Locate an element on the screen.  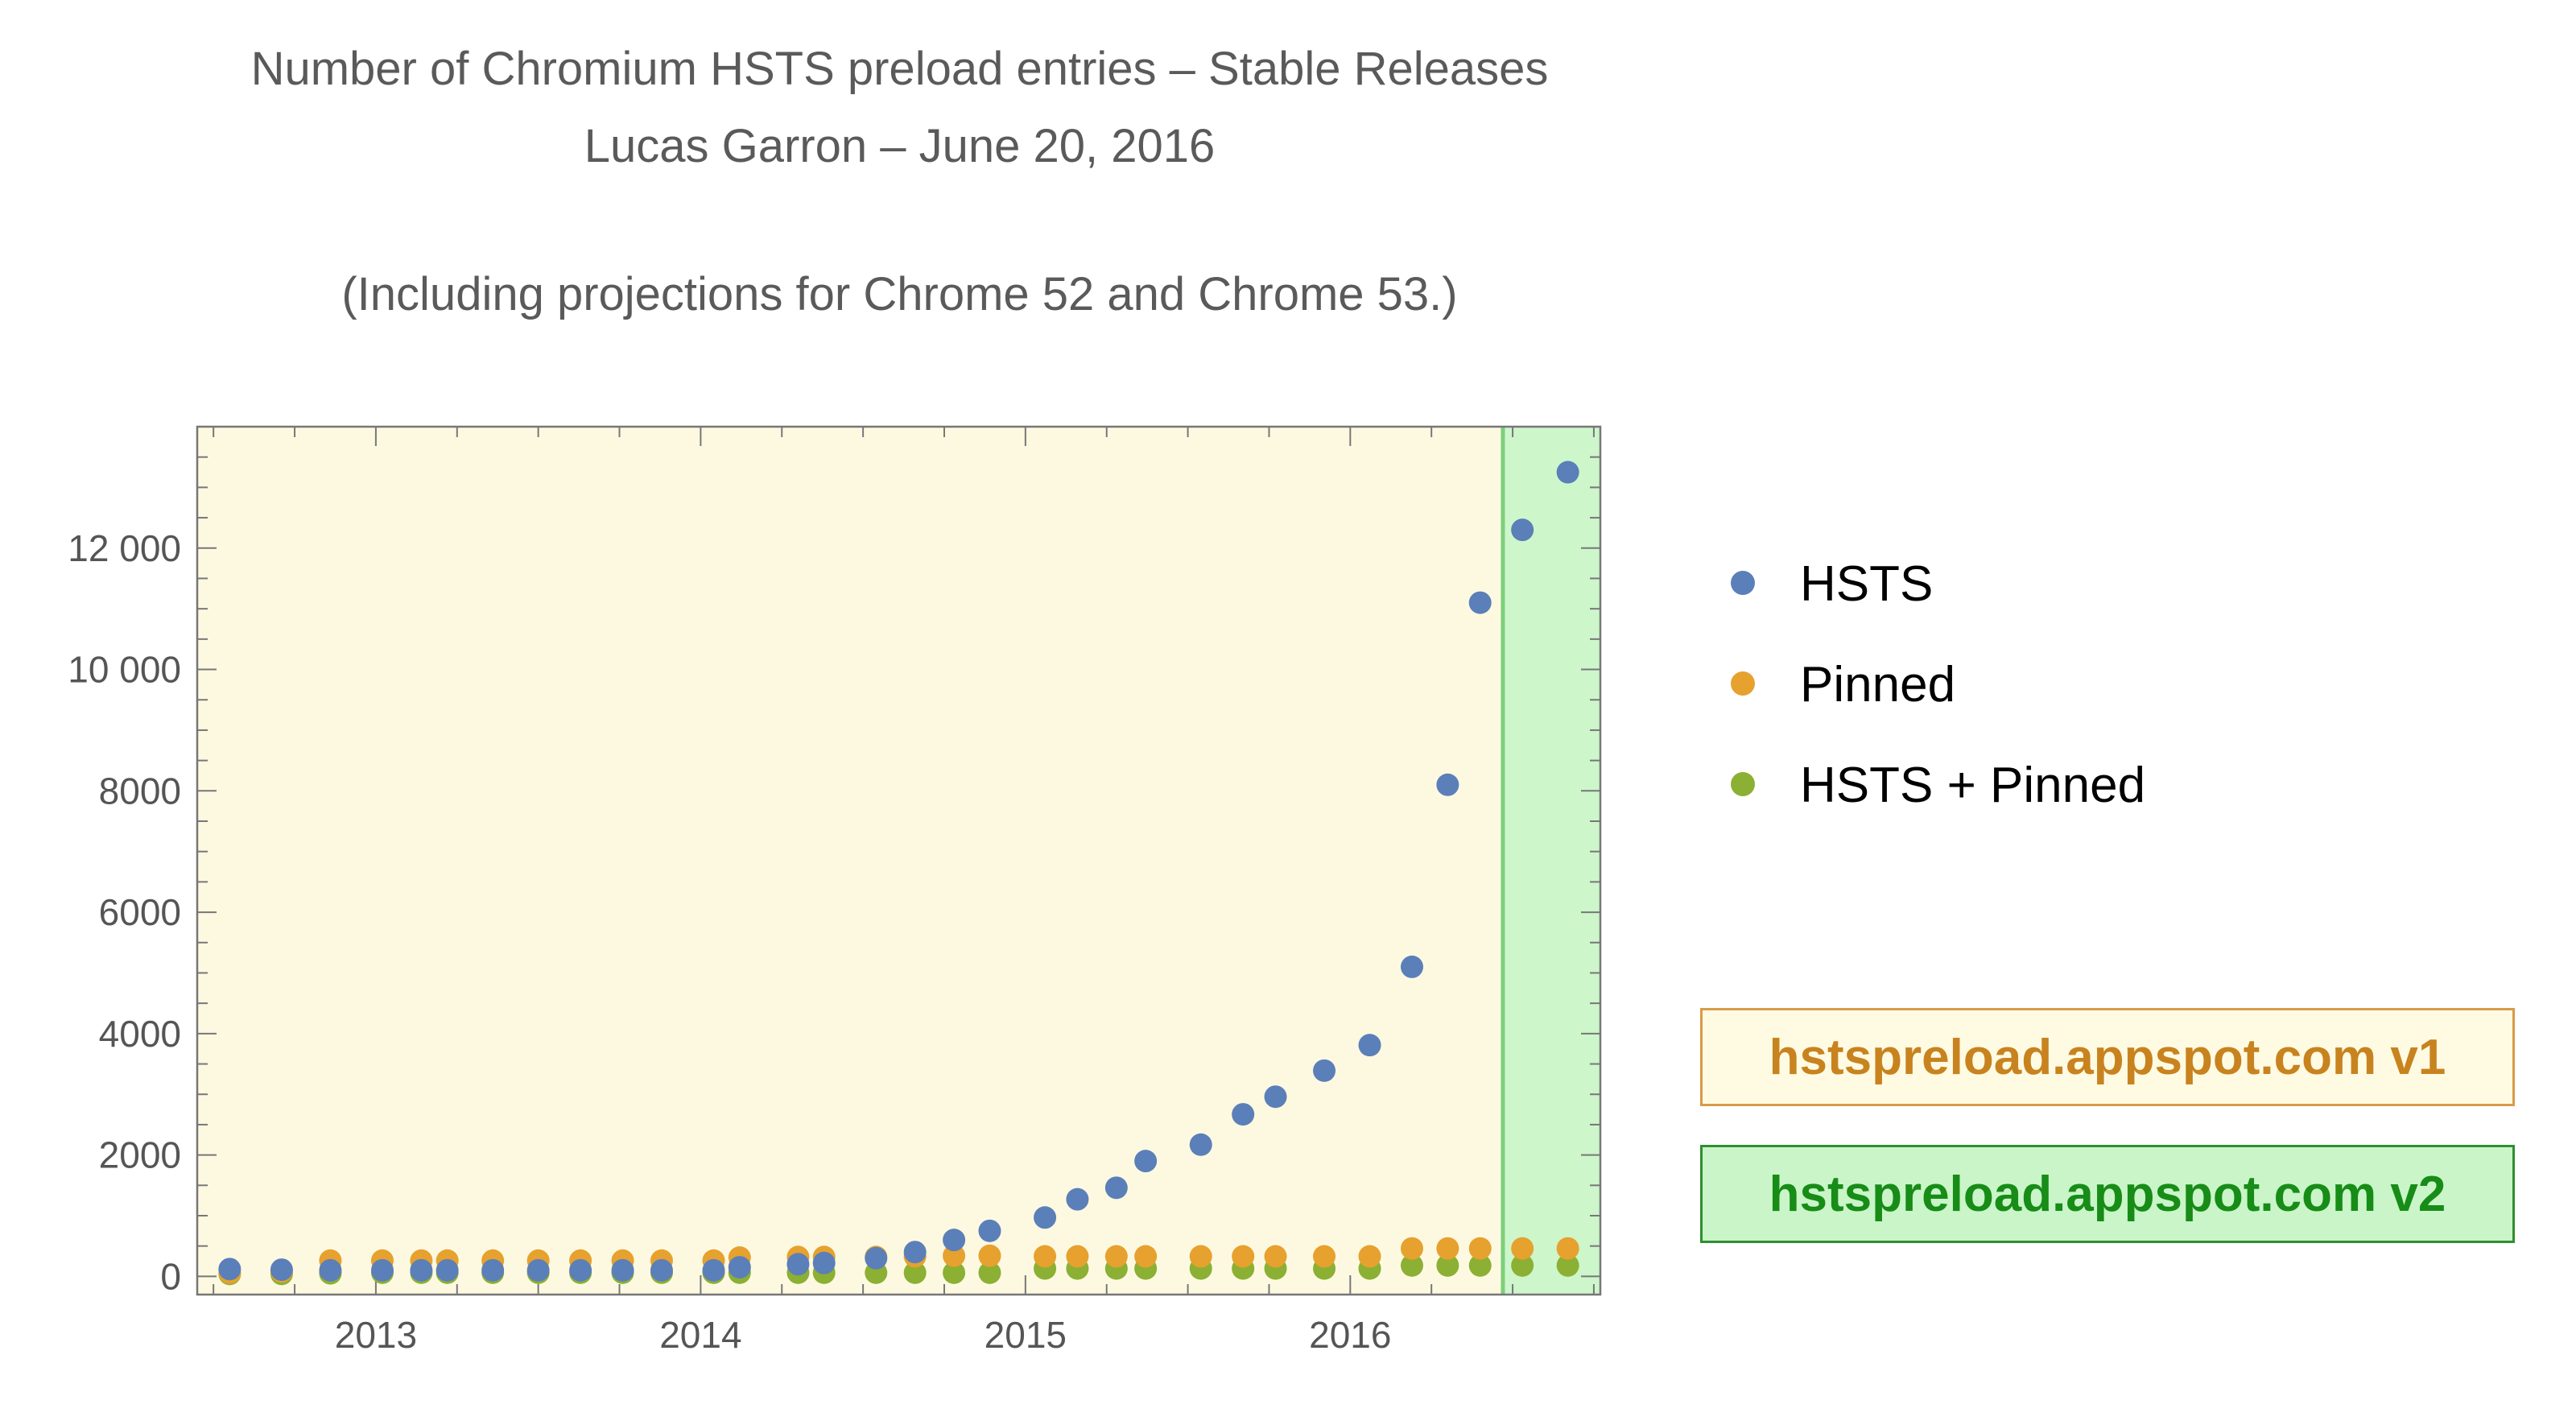
x-tick-label: 2015 is located at coordinates (1026, 1335).